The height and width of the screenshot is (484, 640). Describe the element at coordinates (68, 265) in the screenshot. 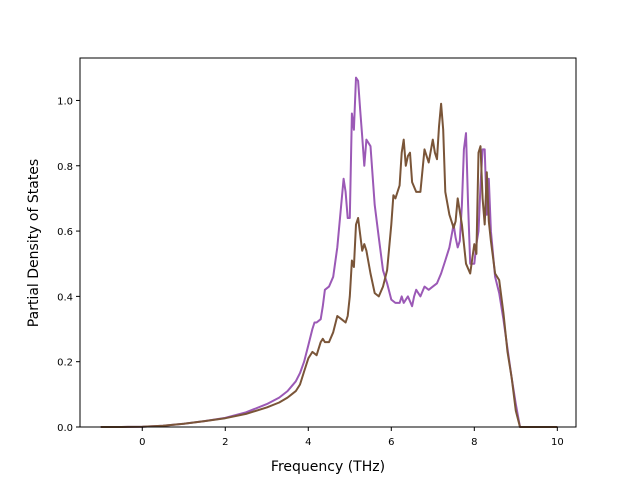

I see `y-axis-ticks: 0.0 0.2 0.4 0.6 0.8 1.0` at that location.